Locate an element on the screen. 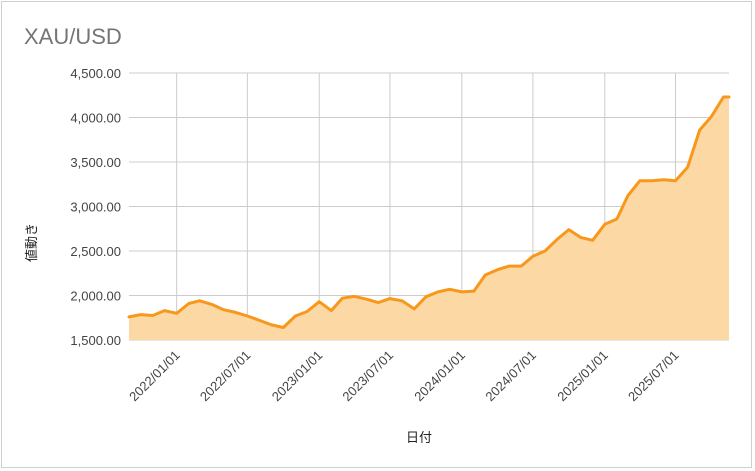  x-axis-title: 日付 is located at coordinates (419, 438).